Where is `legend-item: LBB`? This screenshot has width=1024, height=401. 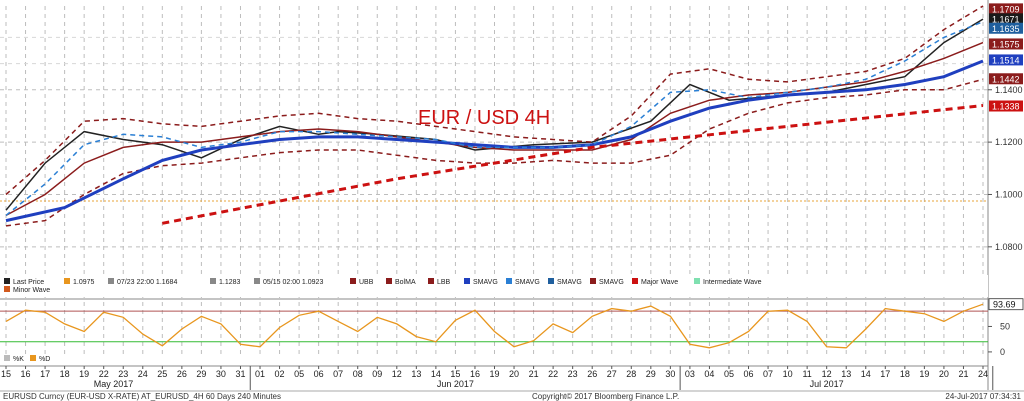 legend-item: LBB is located at coordinates (439, 282).